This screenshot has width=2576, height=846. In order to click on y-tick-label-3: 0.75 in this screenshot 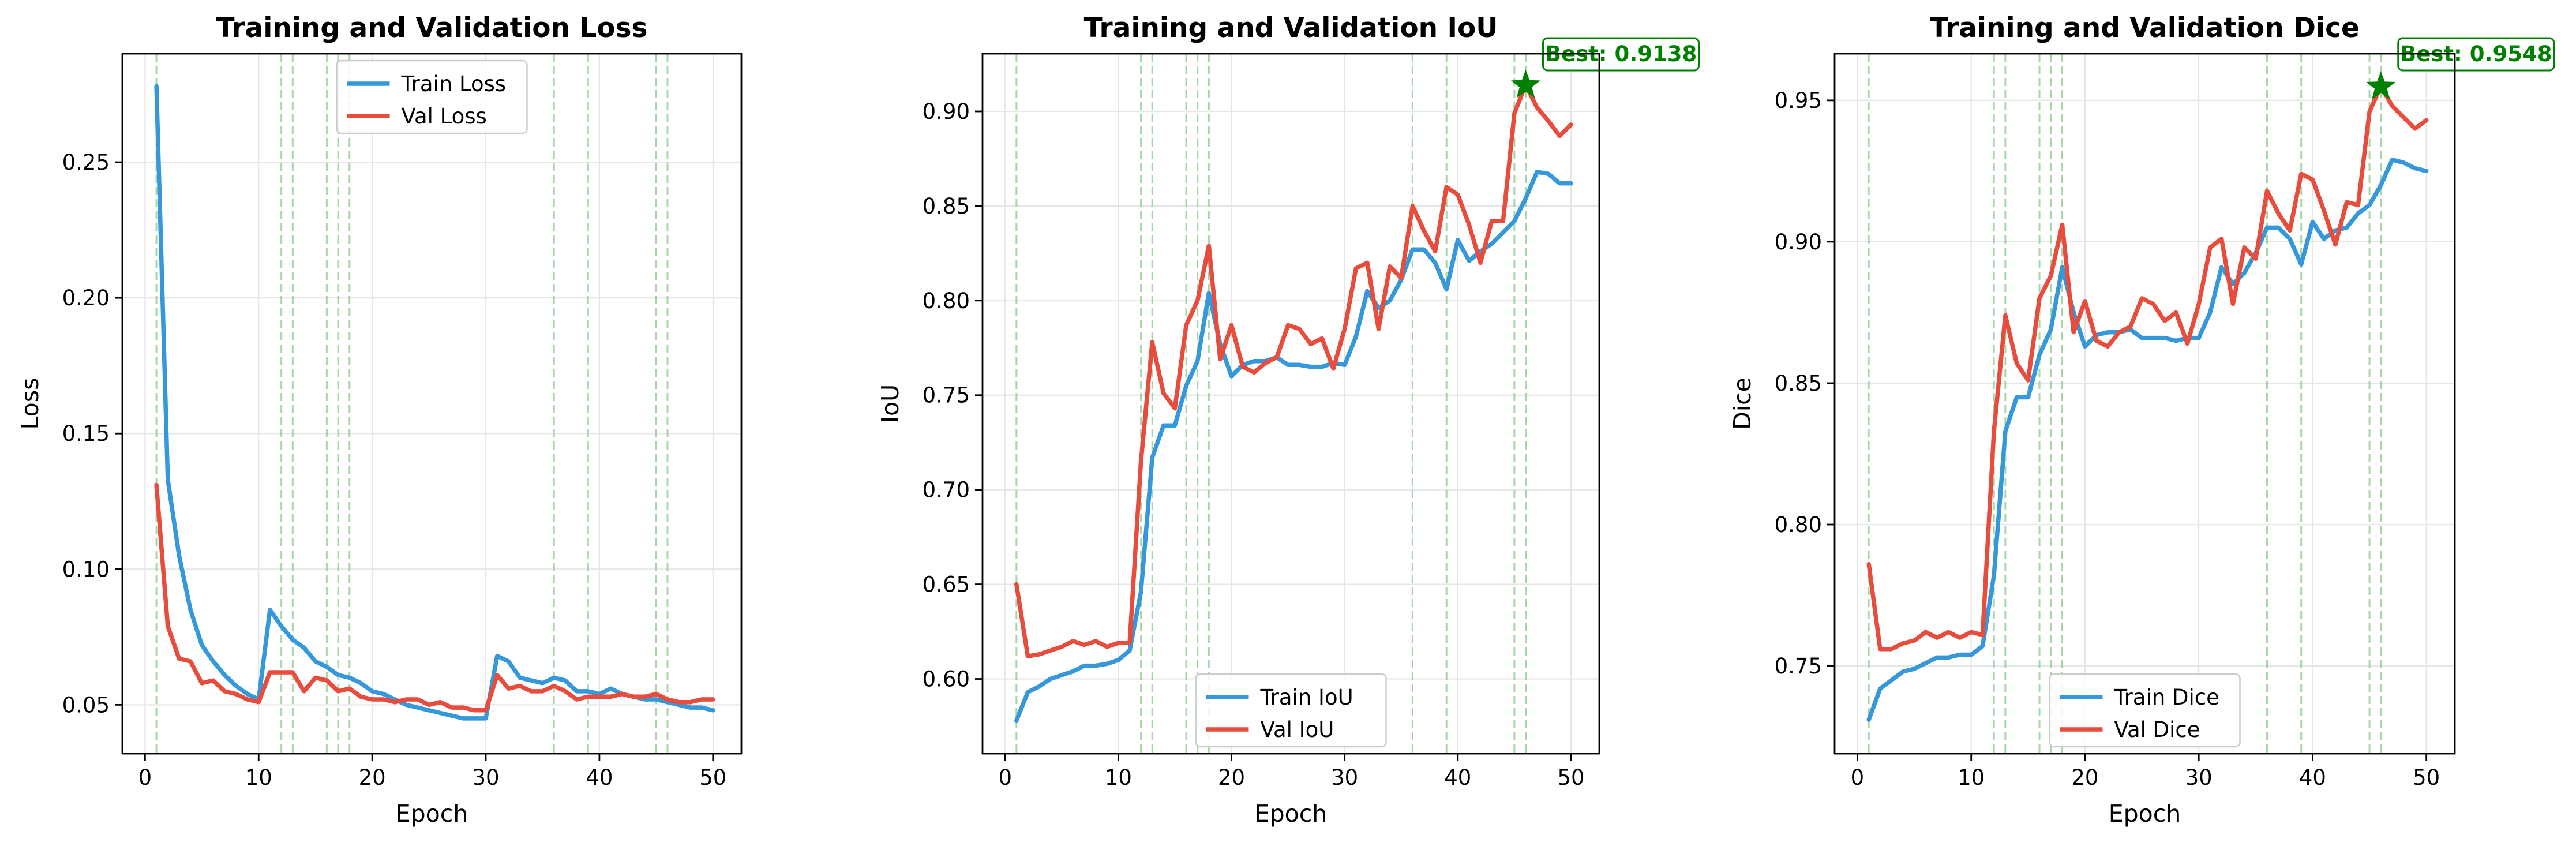, I will do `click(946, 395)`.